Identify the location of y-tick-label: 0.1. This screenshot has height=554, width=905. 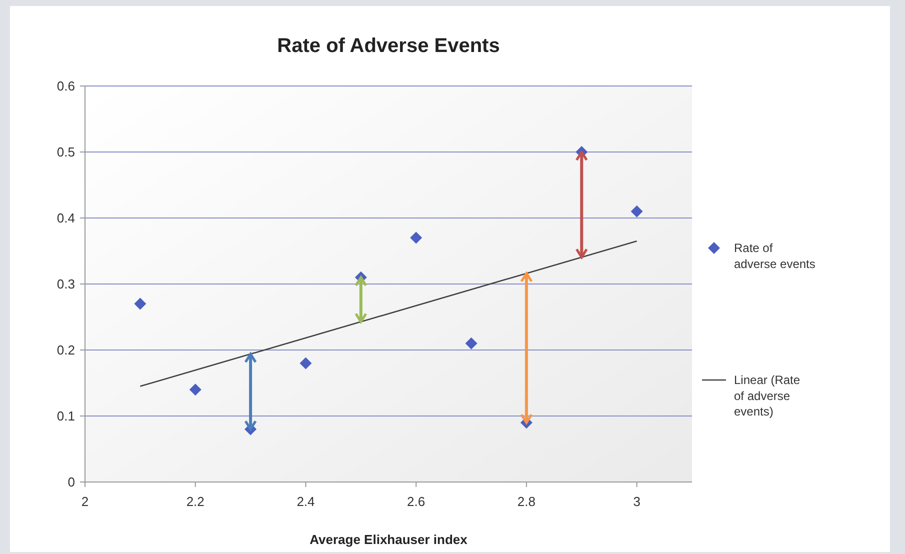
(65, 416).